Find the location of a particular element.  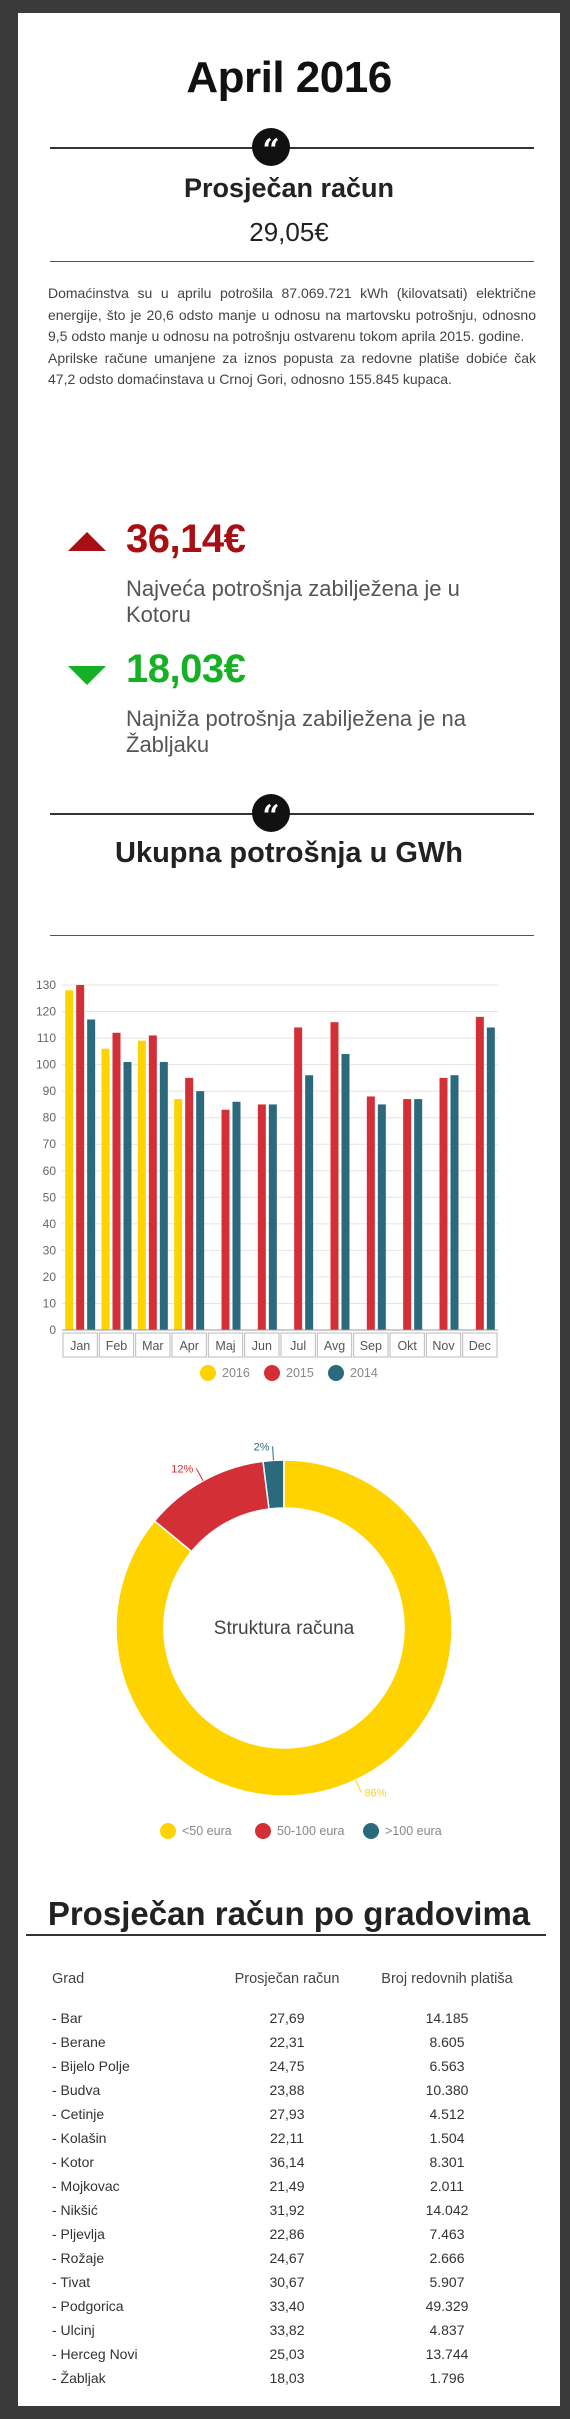

city-cell: - Berane is located at coordinates (79, 2042).